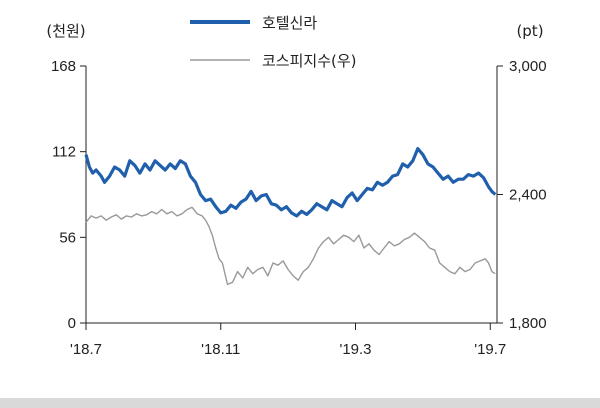  I want to click on right-tick-label: 3,000, so click(528, 66).